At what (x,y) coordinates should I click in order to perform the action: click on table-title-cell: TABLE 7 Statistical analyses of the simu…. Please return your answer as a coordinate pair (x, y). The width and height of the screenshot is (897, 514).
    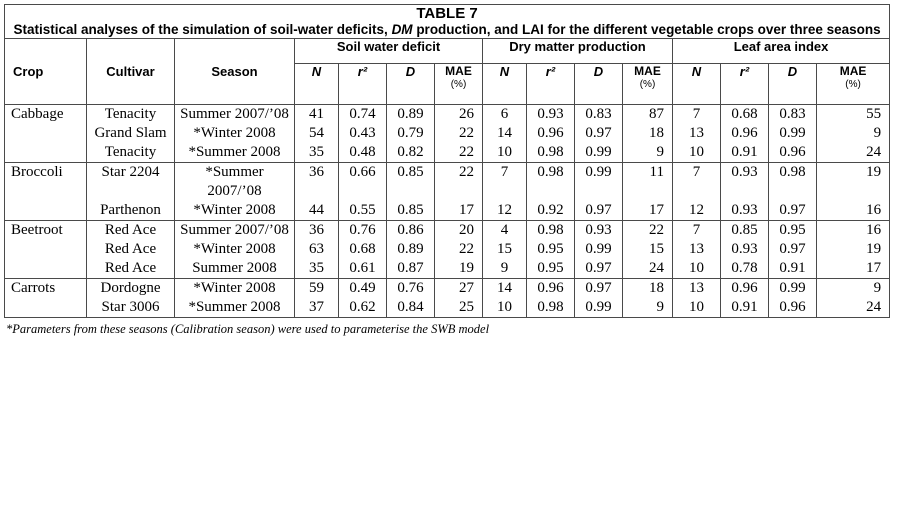
    Looking at the image, I should click on (447, 21).